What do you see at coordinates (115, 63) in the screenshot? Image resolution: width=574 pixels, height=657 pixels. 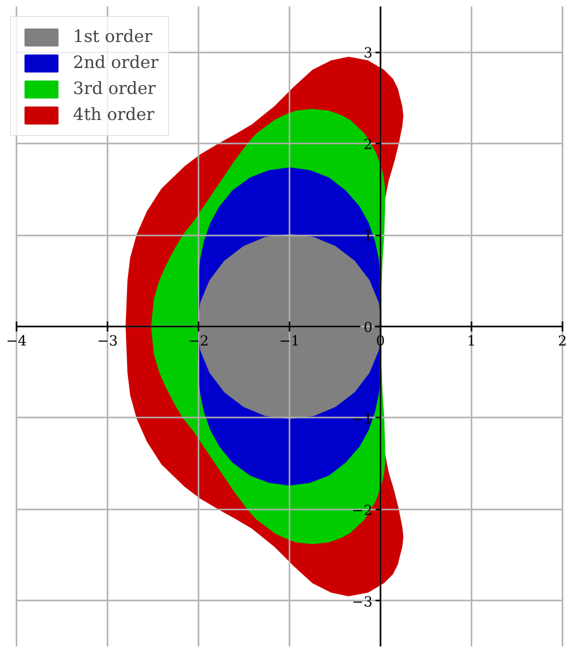 I see `legend-label: 2nd order` at bounding box center [115, 63].